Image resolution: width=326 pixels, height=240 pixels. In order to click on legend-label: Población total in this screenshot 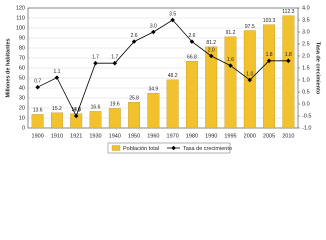, I will do `click(141, 149)`.